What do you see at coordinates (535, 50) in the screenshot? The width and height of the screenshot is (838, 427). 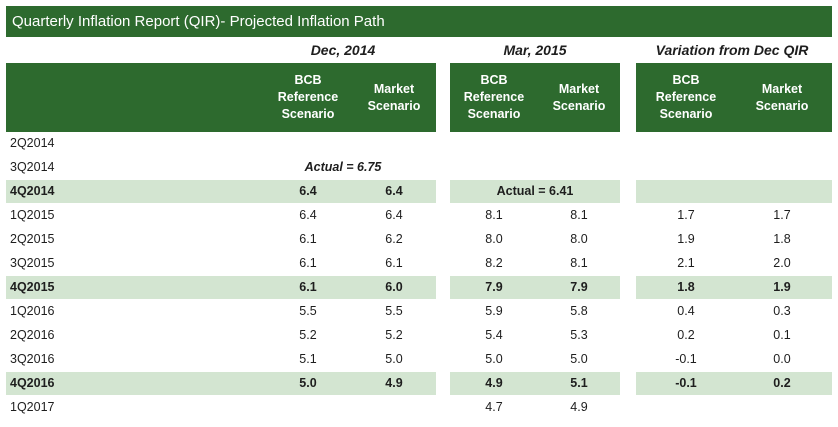 I see `group-title-mar-2015: Mar, 2015` at bounding box center [535, 50].